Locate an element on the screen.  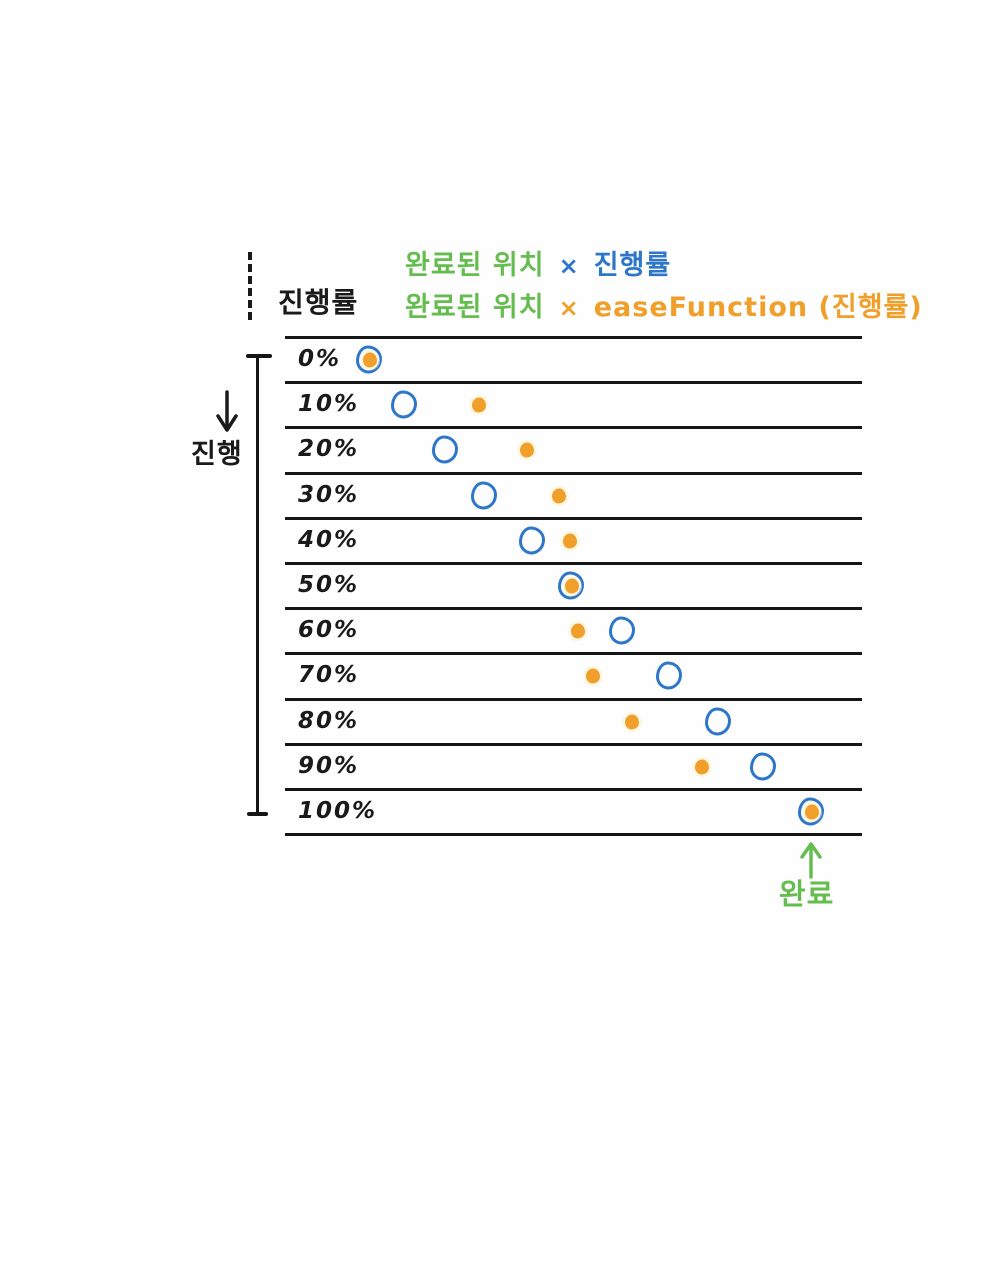
range-bracket-top-cap is located at coordinates (259, 356).